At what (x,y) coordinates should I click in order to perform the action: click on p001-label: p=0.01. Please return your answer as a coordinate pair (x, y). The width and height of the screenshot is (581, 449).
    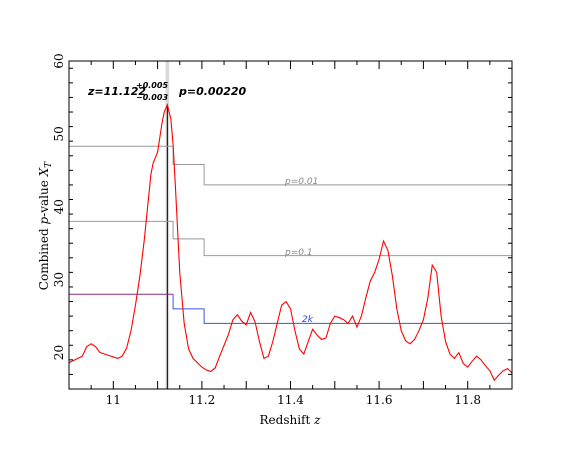
    Looking at the image, I should click on (301, 182).